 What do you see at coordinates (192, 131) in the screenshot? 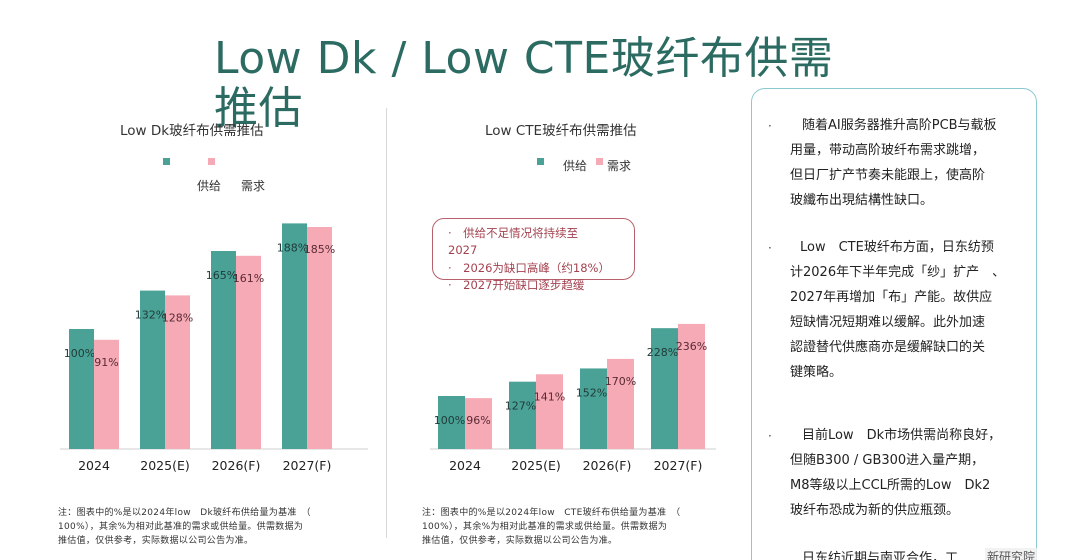
I see `chart-title-low-dk: Low Dk玻纤布供需推估` at bounding box center [192, 131].